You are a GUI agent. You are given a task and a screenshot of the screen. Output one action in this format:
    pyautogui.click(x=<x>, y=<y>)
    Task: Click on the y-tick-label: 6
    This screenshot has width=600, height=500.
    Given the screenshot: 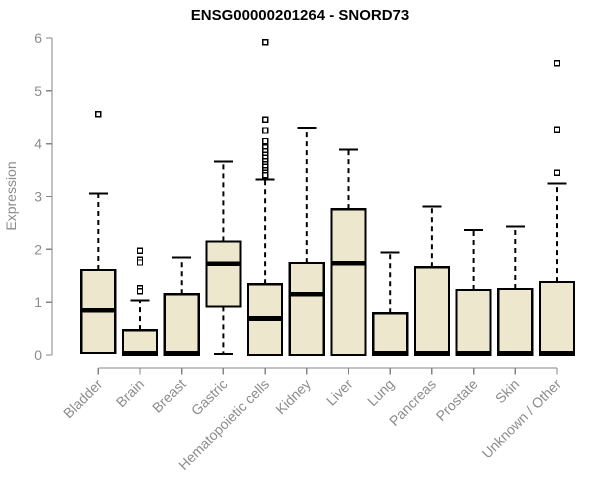 What is the action you would take?
    pyautogui.click(x=38, y=38)
    